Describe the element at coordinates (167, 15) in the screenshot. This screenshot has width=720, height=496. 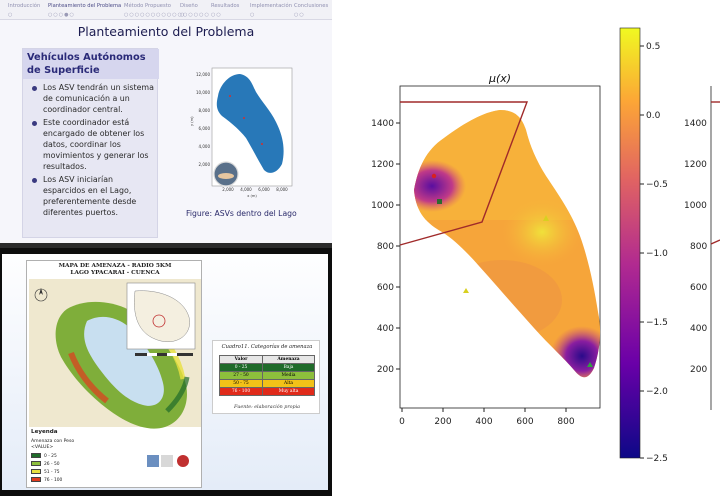
I see `nav-dots: ○○○○○○○○○○○○○○○○` at that location.